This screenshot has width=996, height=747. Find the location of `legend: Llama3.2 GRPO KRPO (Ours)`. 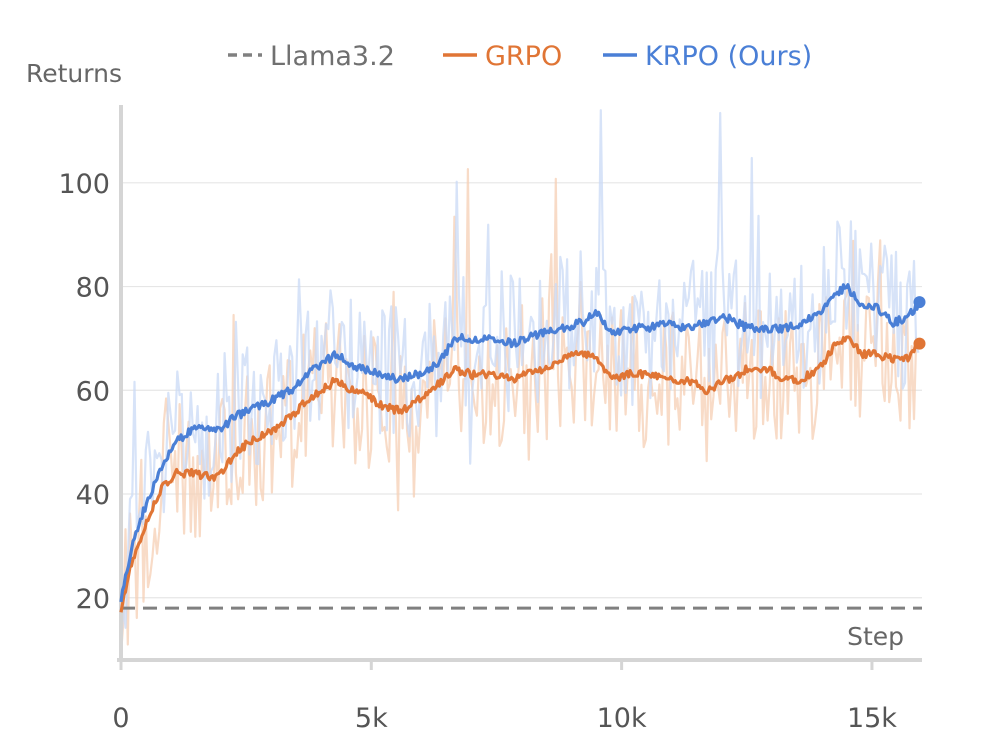

legend: Llama3.2 GRPO KRPO (Ours) is located at coordinates (520, 56).